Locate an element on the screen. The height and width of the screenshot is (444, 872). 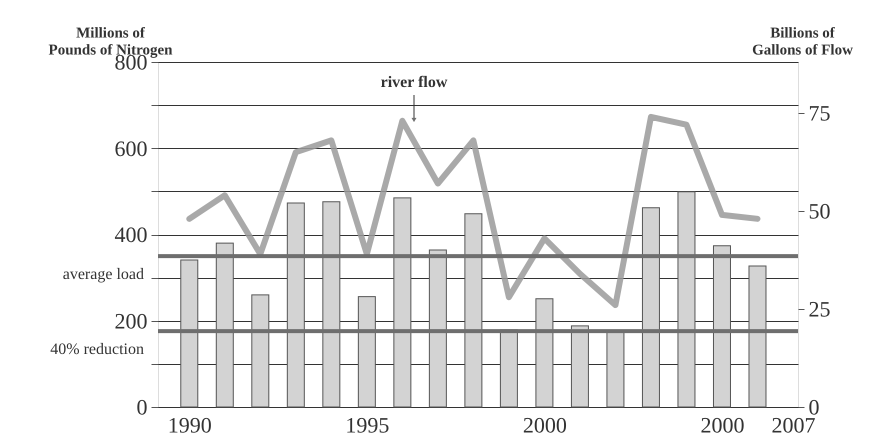
y-tick-label: 0 is located at coordinates (142, 407).